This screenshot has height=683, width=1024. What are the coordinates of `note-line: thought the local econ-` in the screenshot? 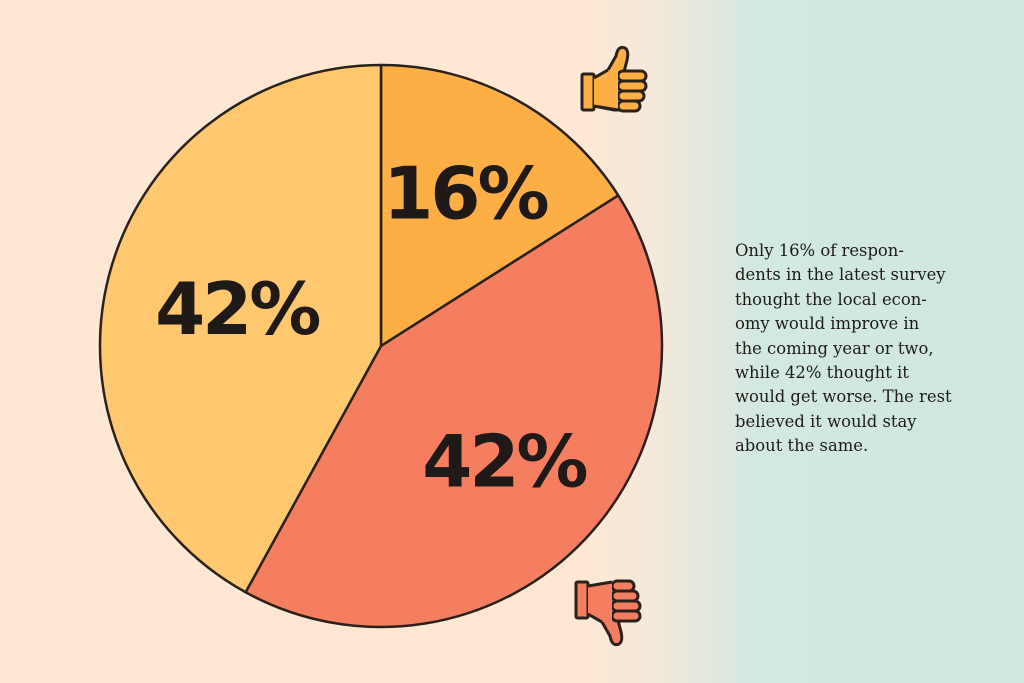 It's located at (831, 299).